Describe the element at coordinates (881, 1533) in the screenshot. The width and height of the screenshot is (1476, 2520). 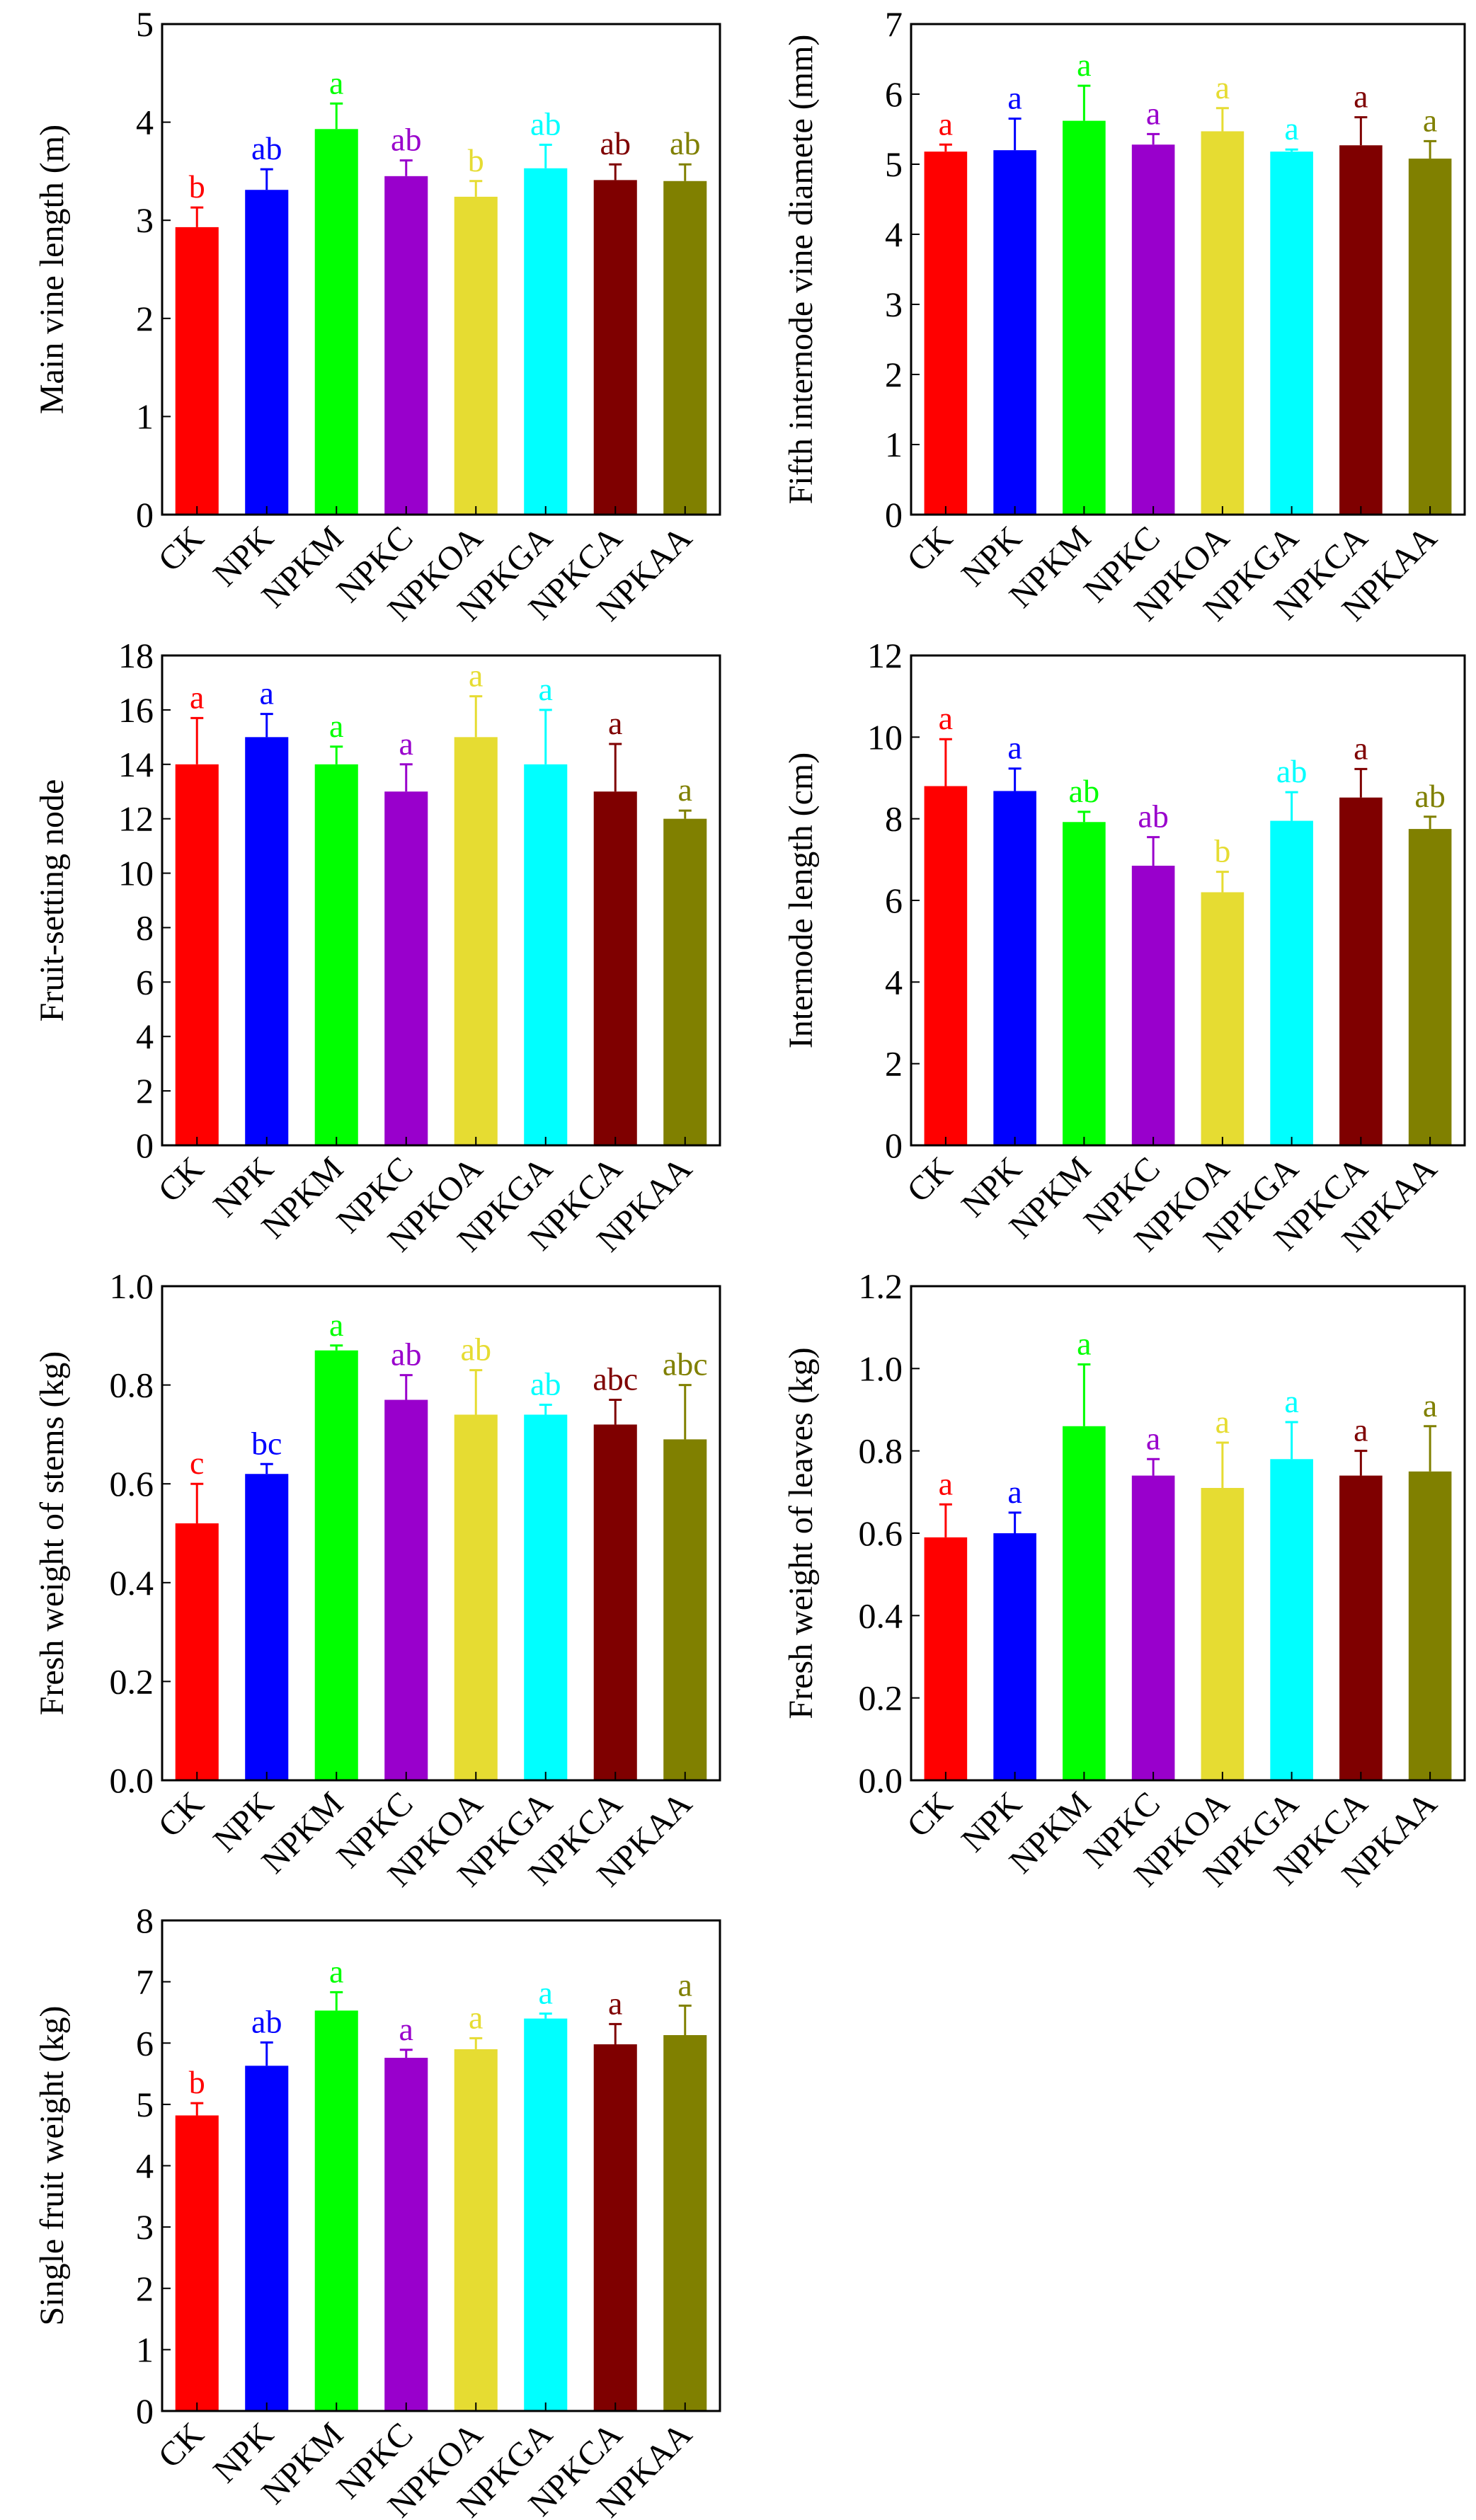
I see `y-tick-label: 0.6` at that location.